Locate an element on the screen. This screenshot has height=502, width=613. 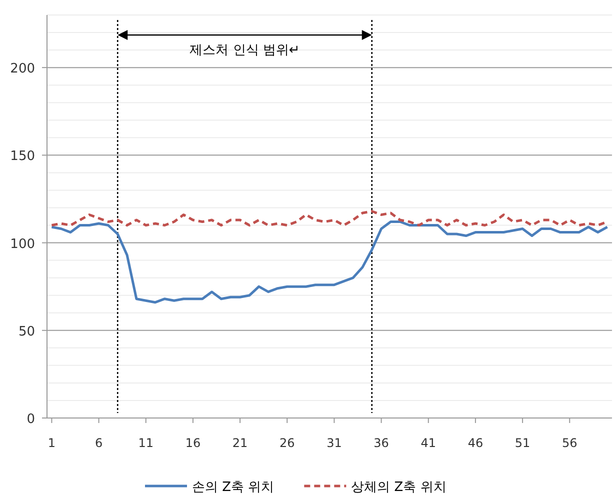
x-tick-label: 56 is located at coordinates (570, 443).